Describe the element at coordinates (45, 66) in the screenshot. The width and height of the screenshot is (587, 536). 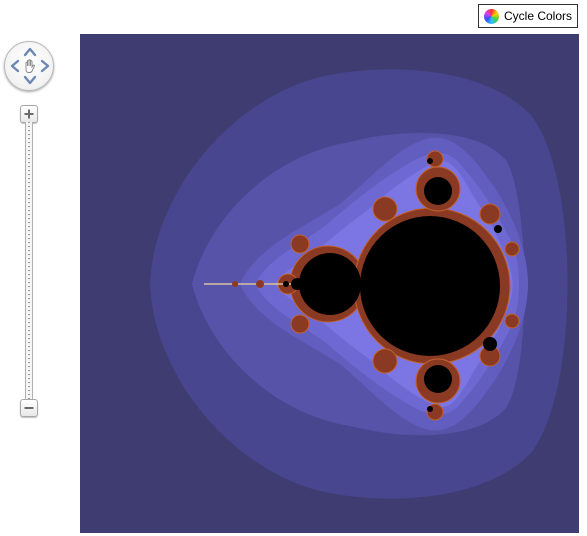
I see `pan-right-icon` at that location.